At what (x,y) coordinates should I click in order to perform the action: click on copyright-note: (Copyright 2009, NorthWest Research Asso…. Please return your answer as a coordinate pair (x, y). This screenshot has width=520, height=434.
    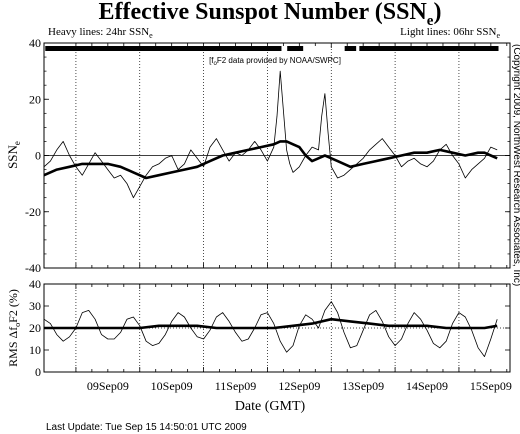
    Looking at the image, I should click on (515, 165).